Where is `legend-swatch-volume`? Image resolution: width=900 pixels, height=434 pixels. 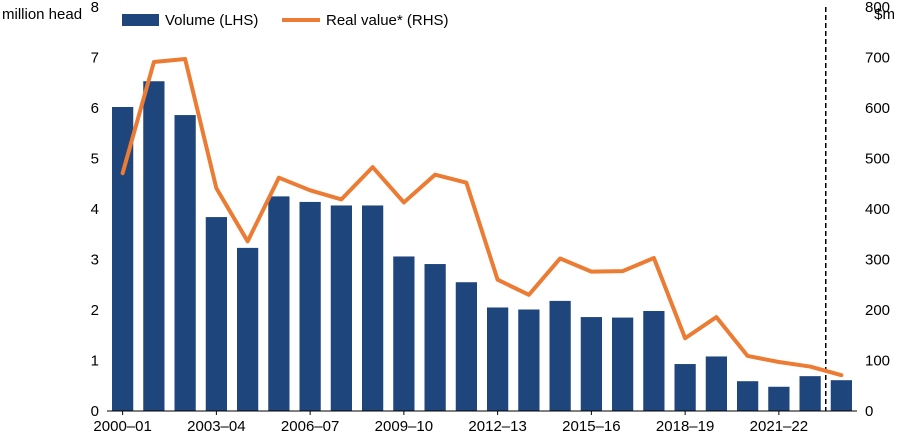
legend-swatch-volume is located at coordinates (140, 20).